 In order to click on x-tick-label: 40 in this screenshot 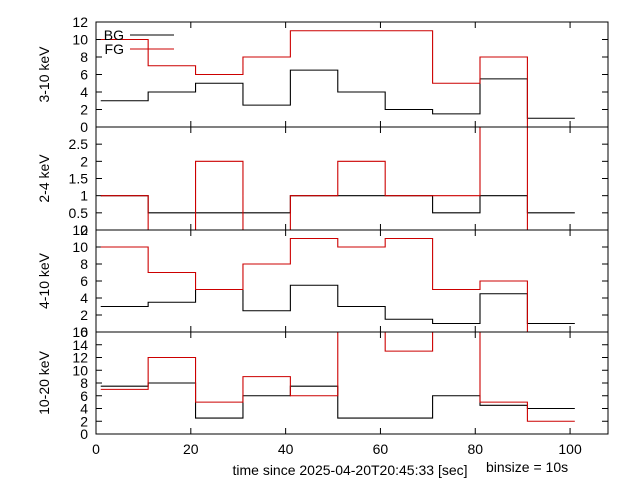, I will do `click(286, 449)`.